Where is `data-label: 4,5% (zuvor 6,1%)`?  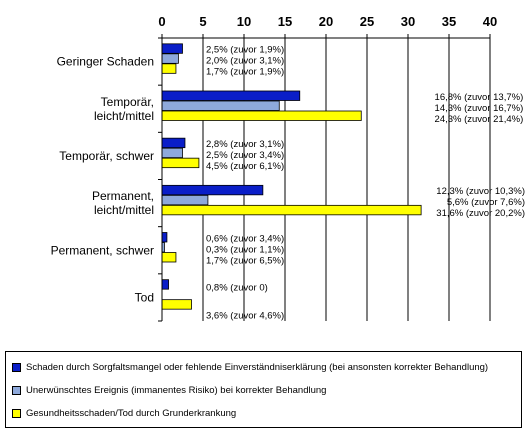
data-label: 4,5% (zuvor 6,1%) is located at coordinates (245, 166).